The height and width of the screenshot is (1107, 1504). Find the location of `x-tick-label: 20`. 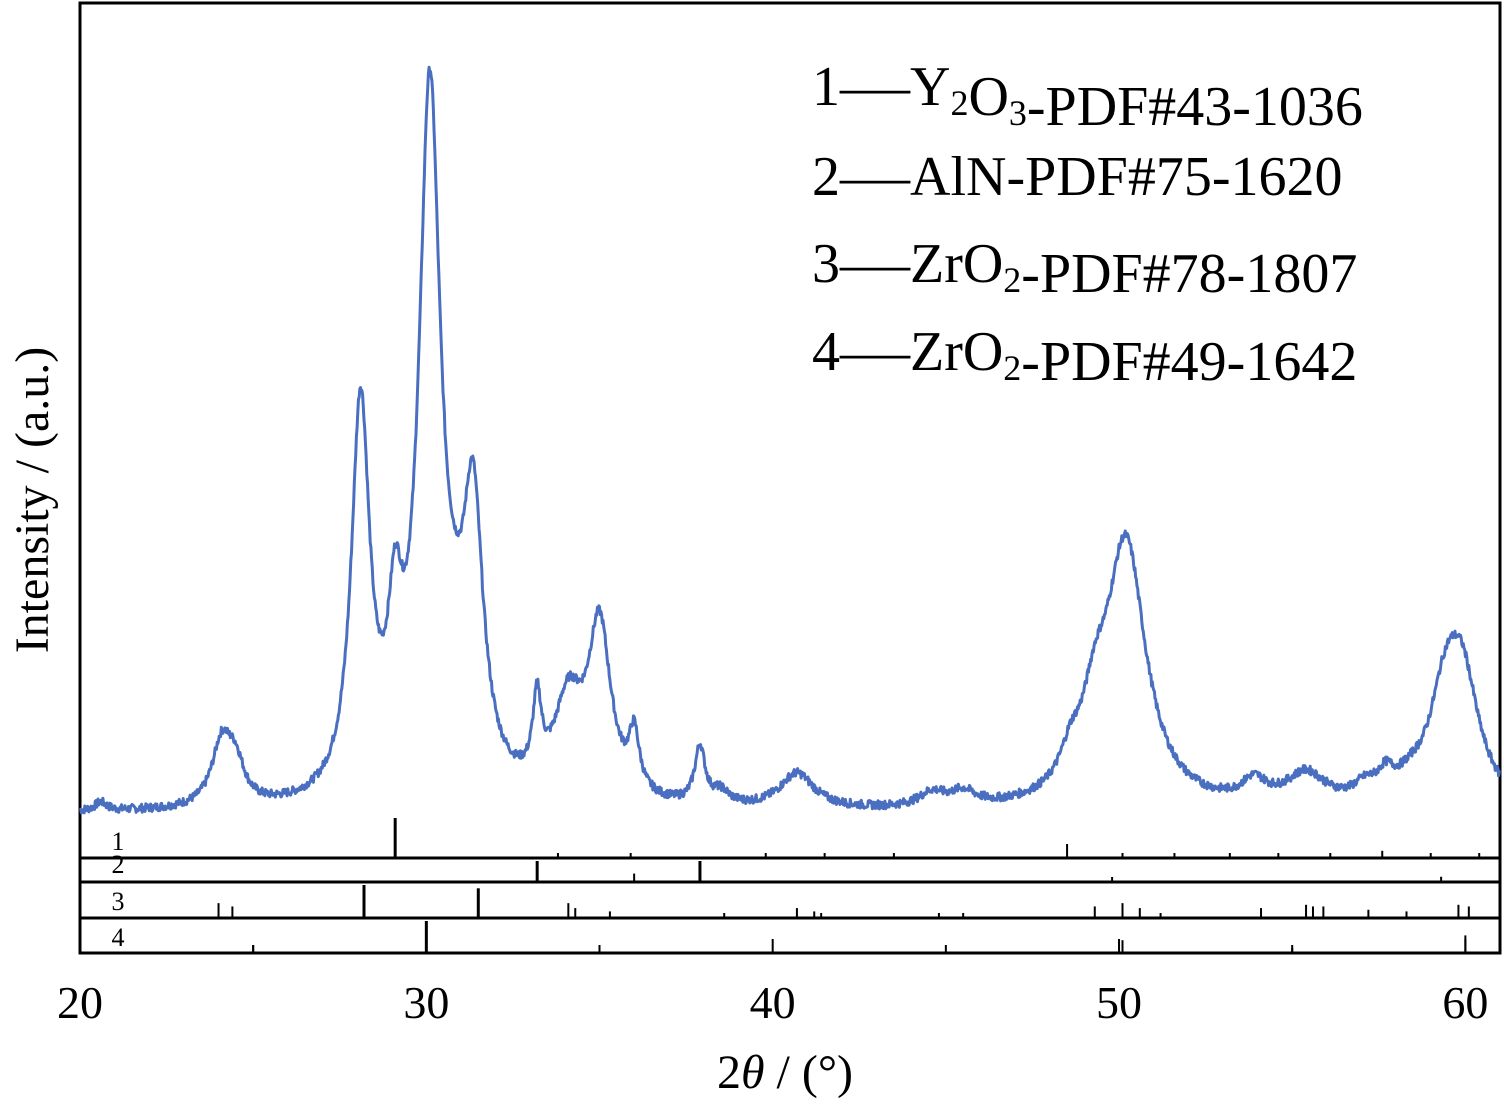

x-tick-label: 20 is located at coordinates (80, 1002).